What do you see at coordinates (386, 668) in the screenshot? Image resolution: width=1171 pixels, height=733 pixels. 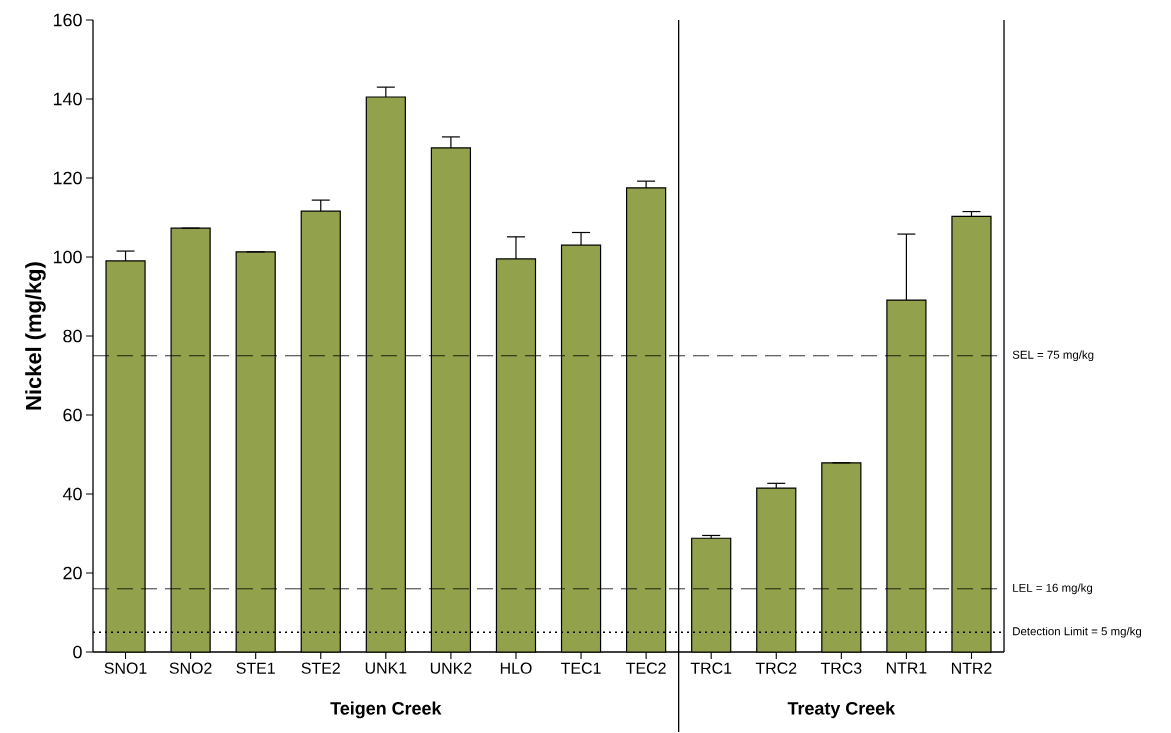 I see `x-tick-label: UNK1` at bounding box center [386, 668].